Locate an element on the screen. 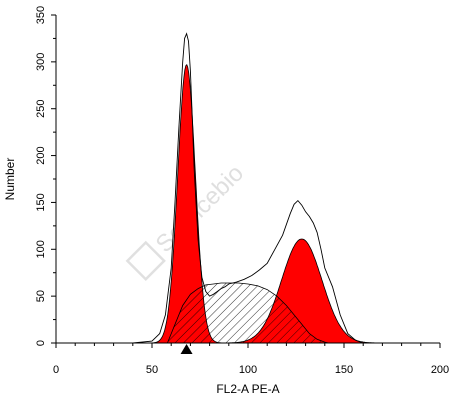 This screenshot has height=408, width=456. y-axis-title: Number is located at coordinates (10, 179).